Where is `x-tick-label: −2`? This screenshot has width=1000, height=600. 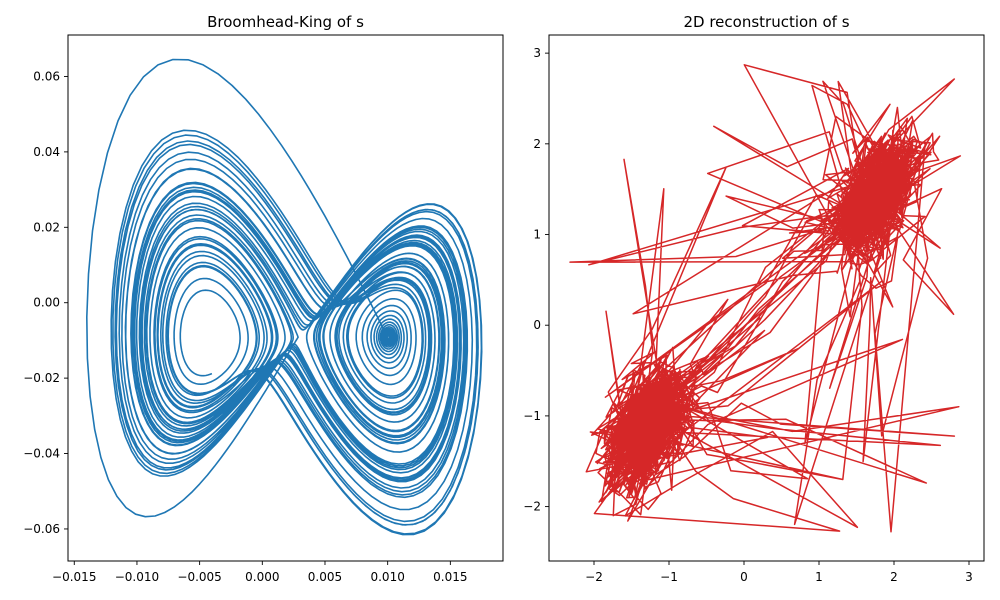 x-tick-label: −2 is located at coordinates (594, 577).